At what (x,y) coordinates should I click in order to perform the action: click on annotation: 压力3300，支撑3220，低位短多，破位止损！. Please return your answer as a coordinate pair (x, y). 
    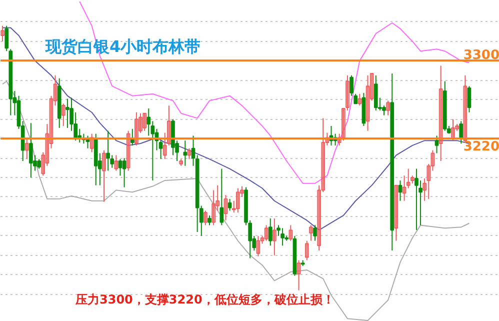
    Looking at the image, I should click on (204, 299).